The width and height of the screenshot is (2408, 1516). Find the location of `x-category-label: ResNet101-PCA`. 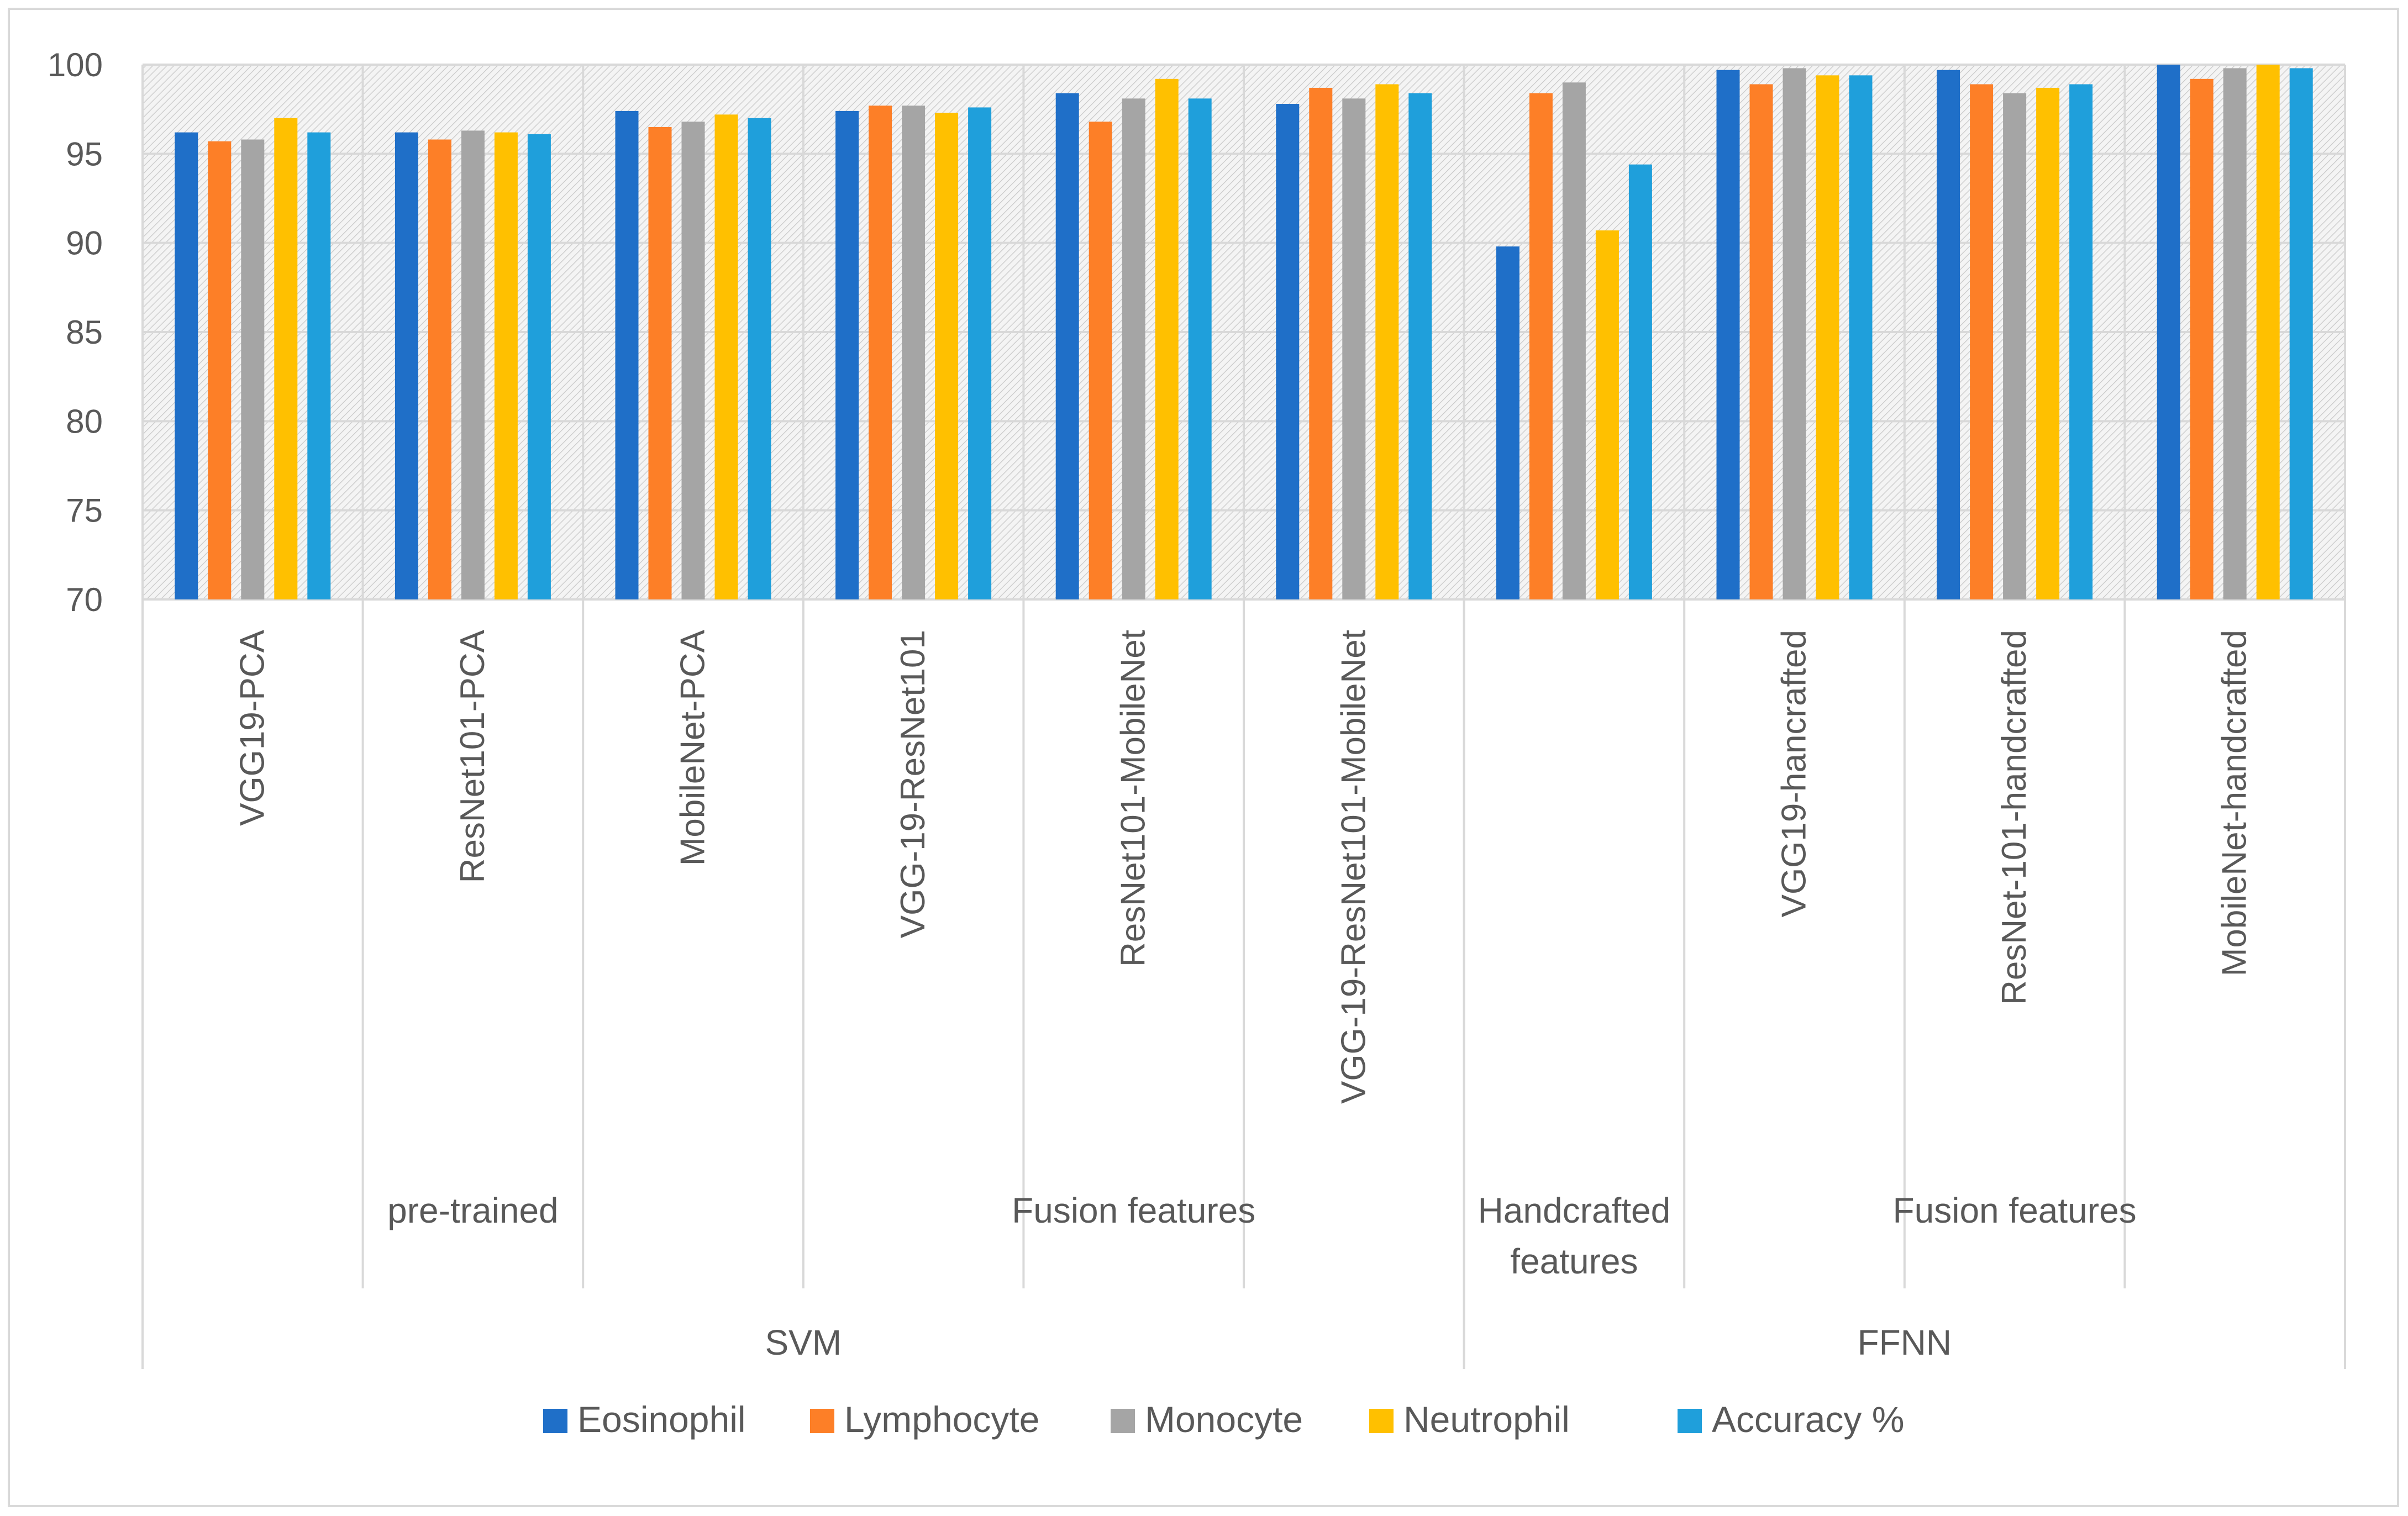

x-category-label: ResNet101-PCA is located at coordinates (473, 756).